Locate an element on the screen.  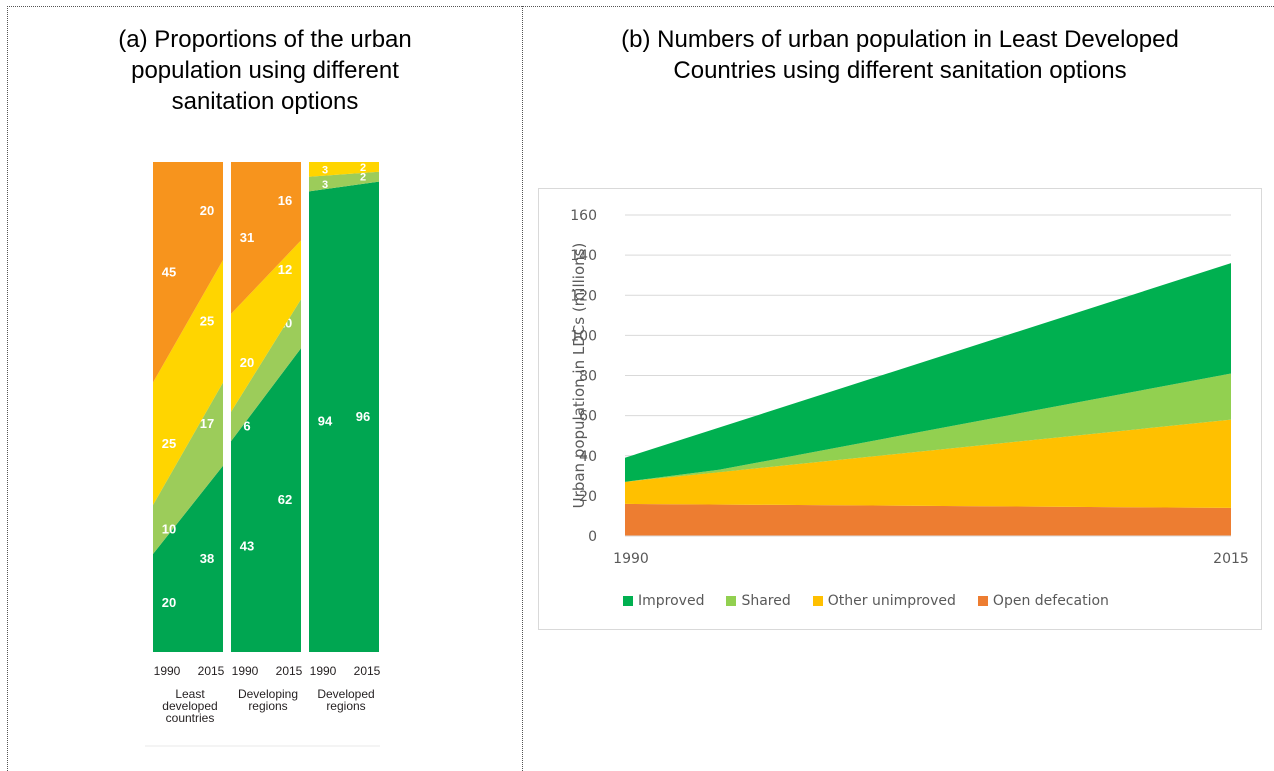
data-label: 38 is located at coordinates (207, 558).